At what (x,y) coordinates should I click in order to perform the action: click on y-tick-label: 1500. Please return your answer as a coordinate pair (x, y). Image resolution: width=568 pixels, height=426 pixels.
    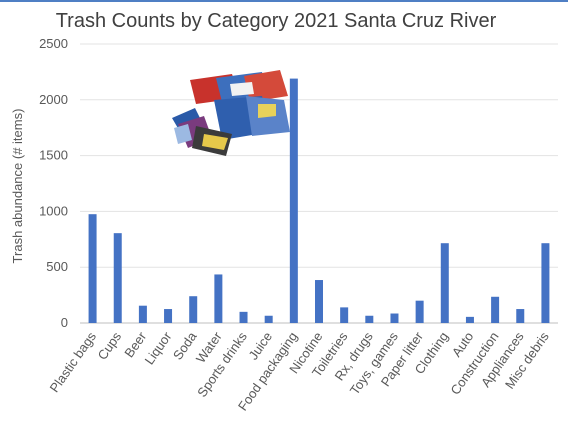
    Looking at the image, I should click on (53, 155).